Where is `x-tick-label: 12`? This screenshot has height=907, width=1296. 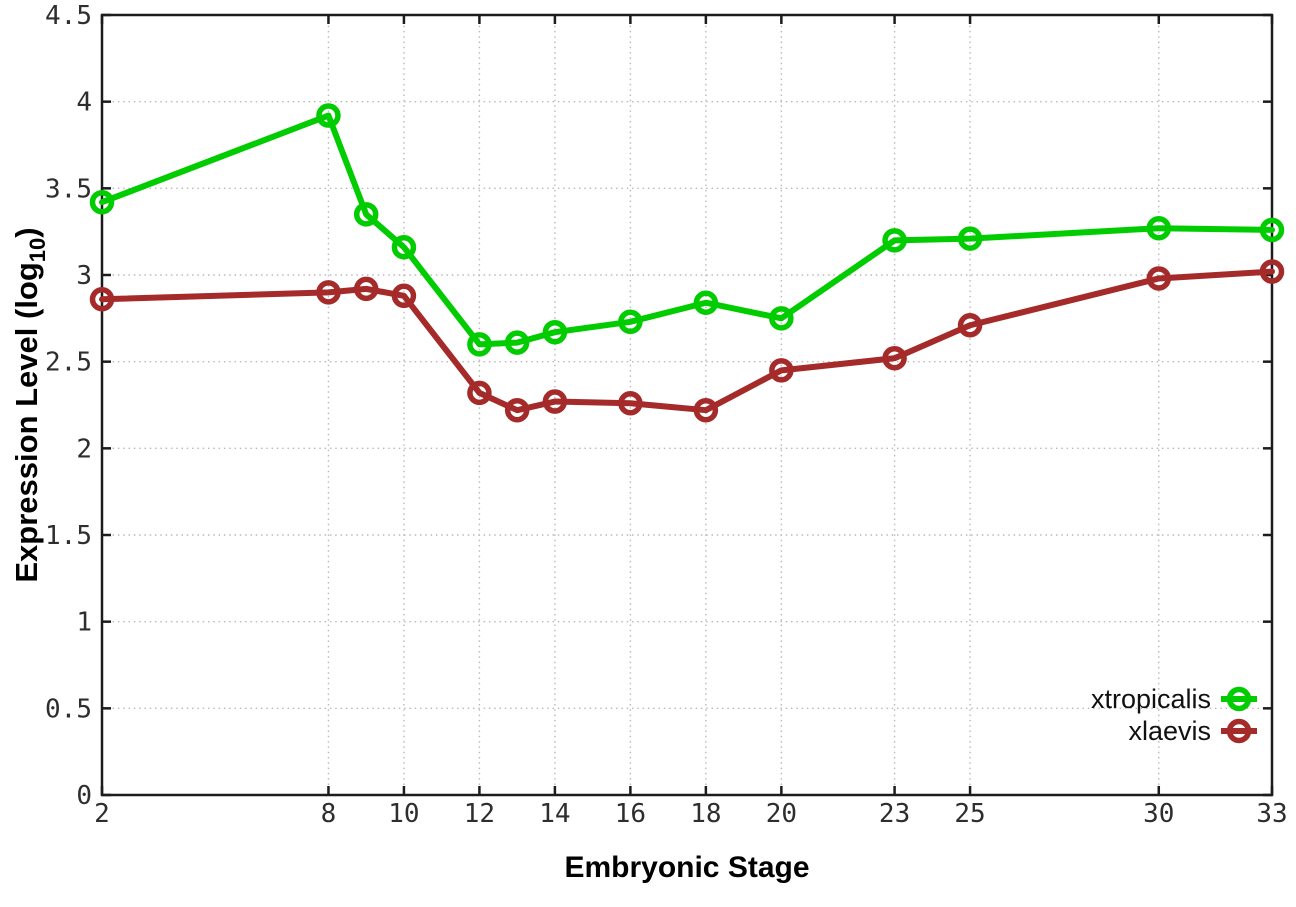 x-tick-label: 12 is located at coordinates (479, 814).